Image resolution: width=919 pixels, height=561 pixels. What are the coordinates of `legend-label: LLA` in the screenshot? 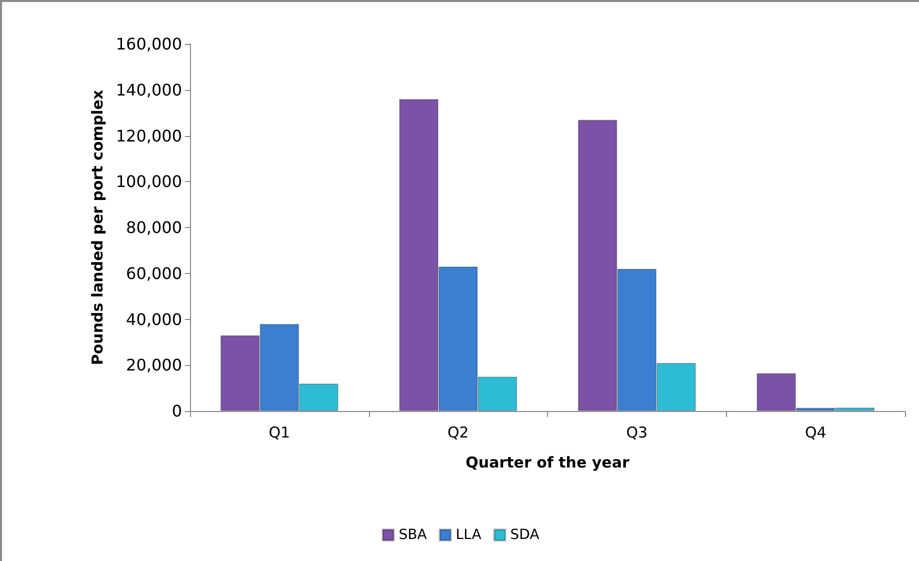 It's located at (469, 535).